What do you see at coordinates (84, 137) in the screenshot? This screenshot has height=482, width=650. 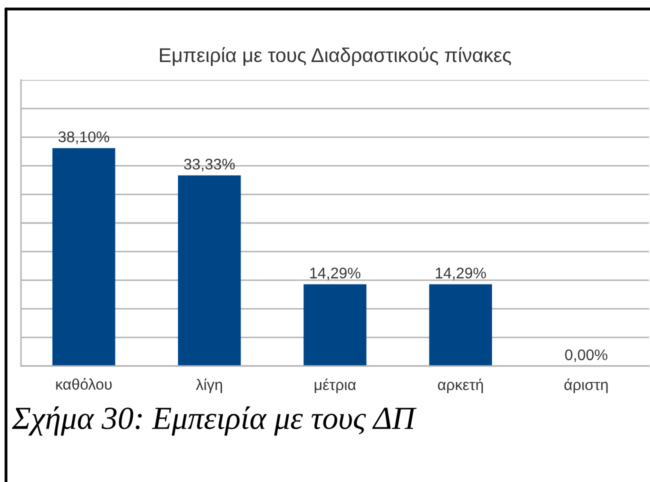 I see `data-label: 38,10%` at bounding box center [84, 137].